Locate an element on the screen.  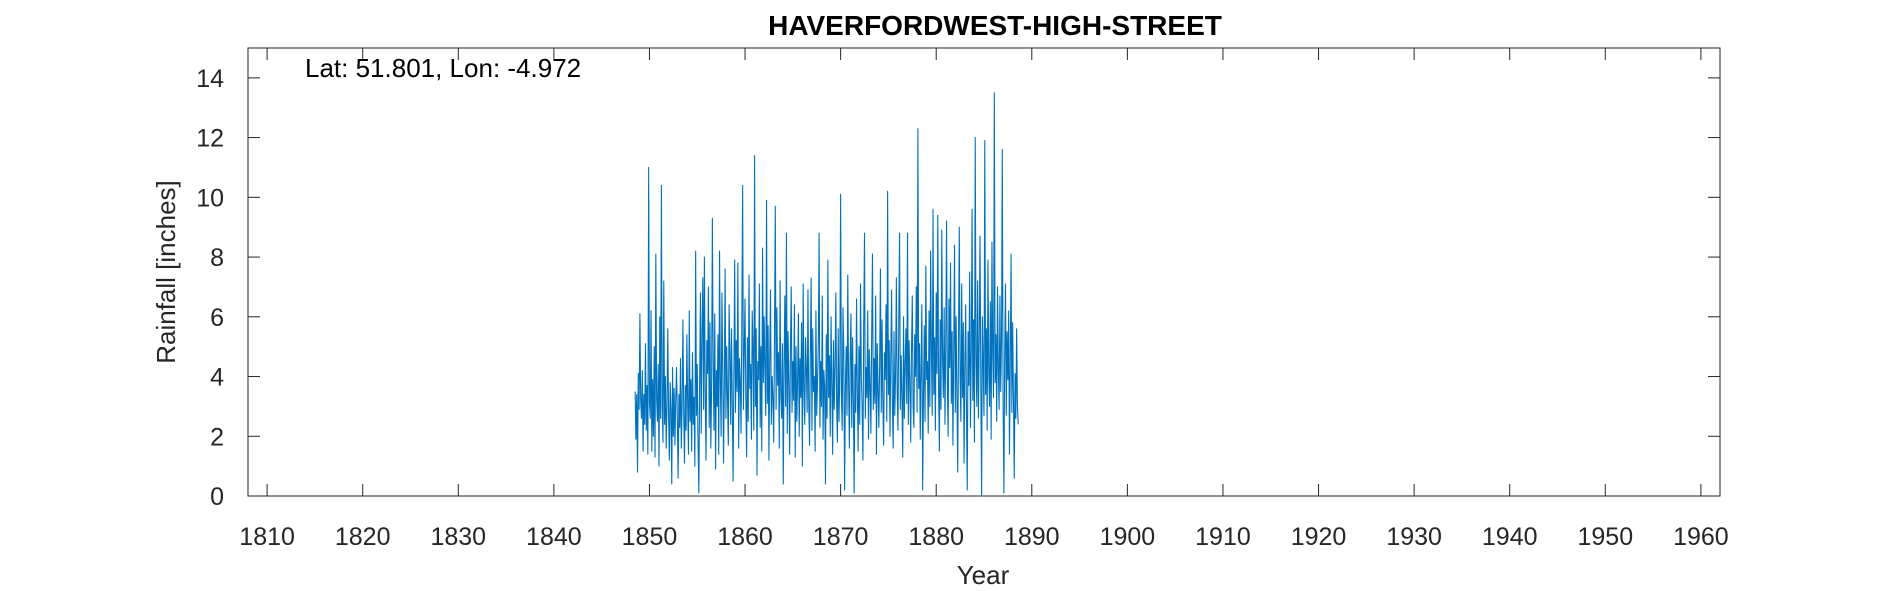
x-tick-label: 1840 is located at coordinates (554, 537).